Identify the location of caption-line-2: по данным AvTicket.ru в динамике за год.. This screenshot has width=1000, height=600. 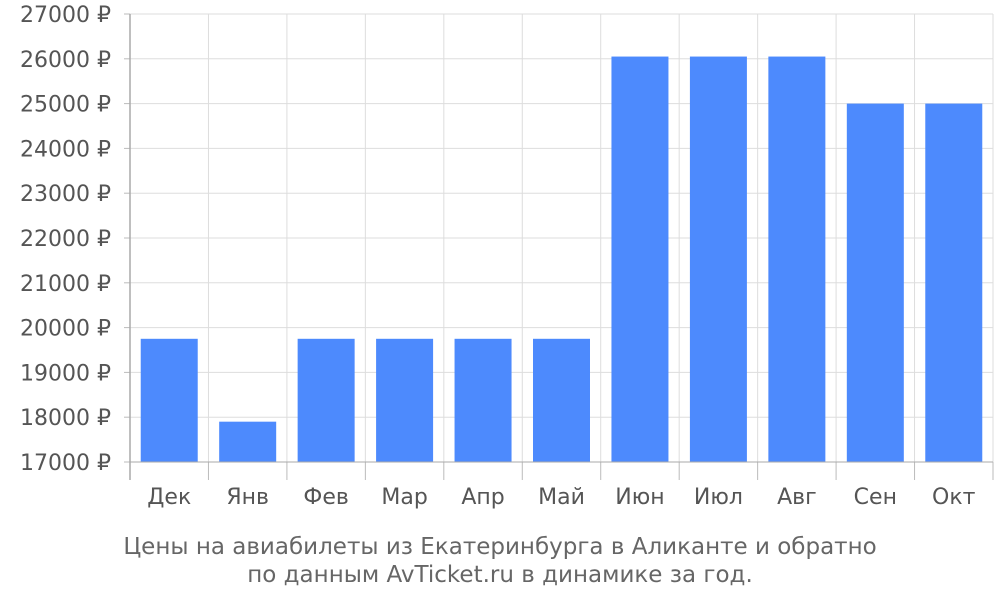
(500, 575).